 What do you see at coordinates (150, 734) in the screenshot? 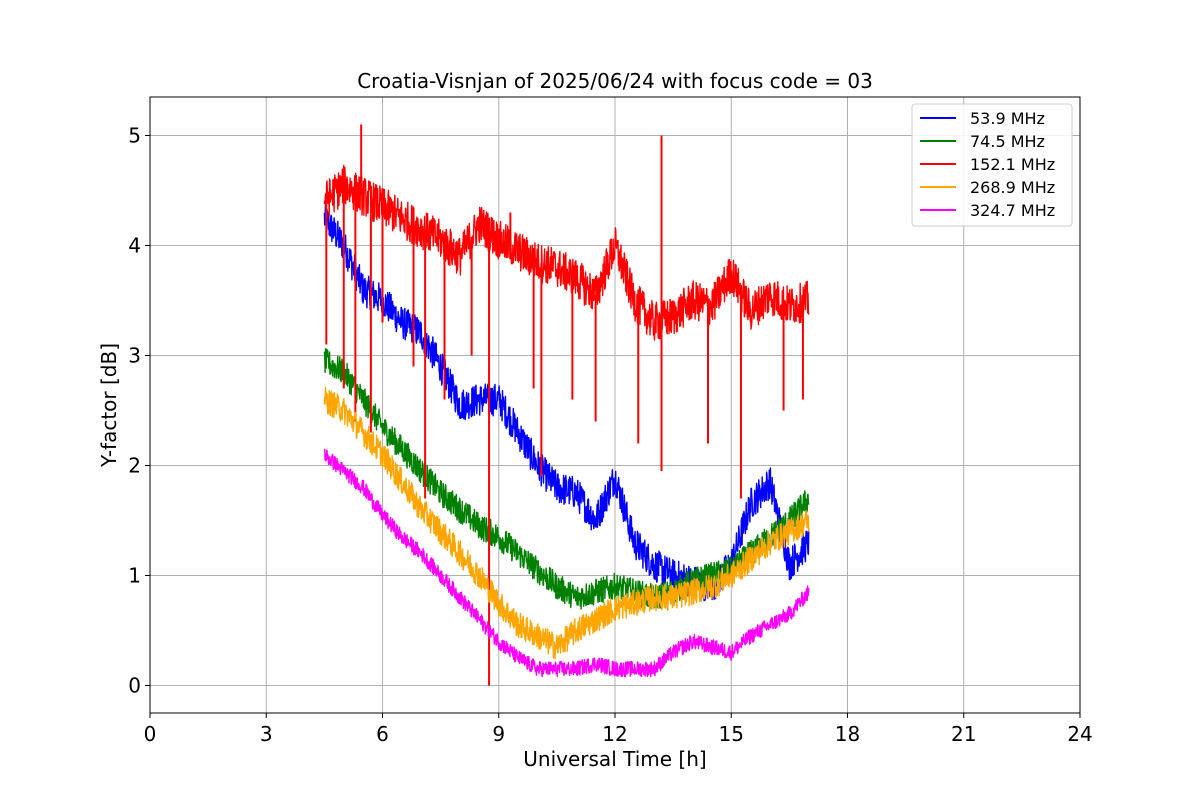
I see `x-tick-label: 0` at bounding box center [150, 734].